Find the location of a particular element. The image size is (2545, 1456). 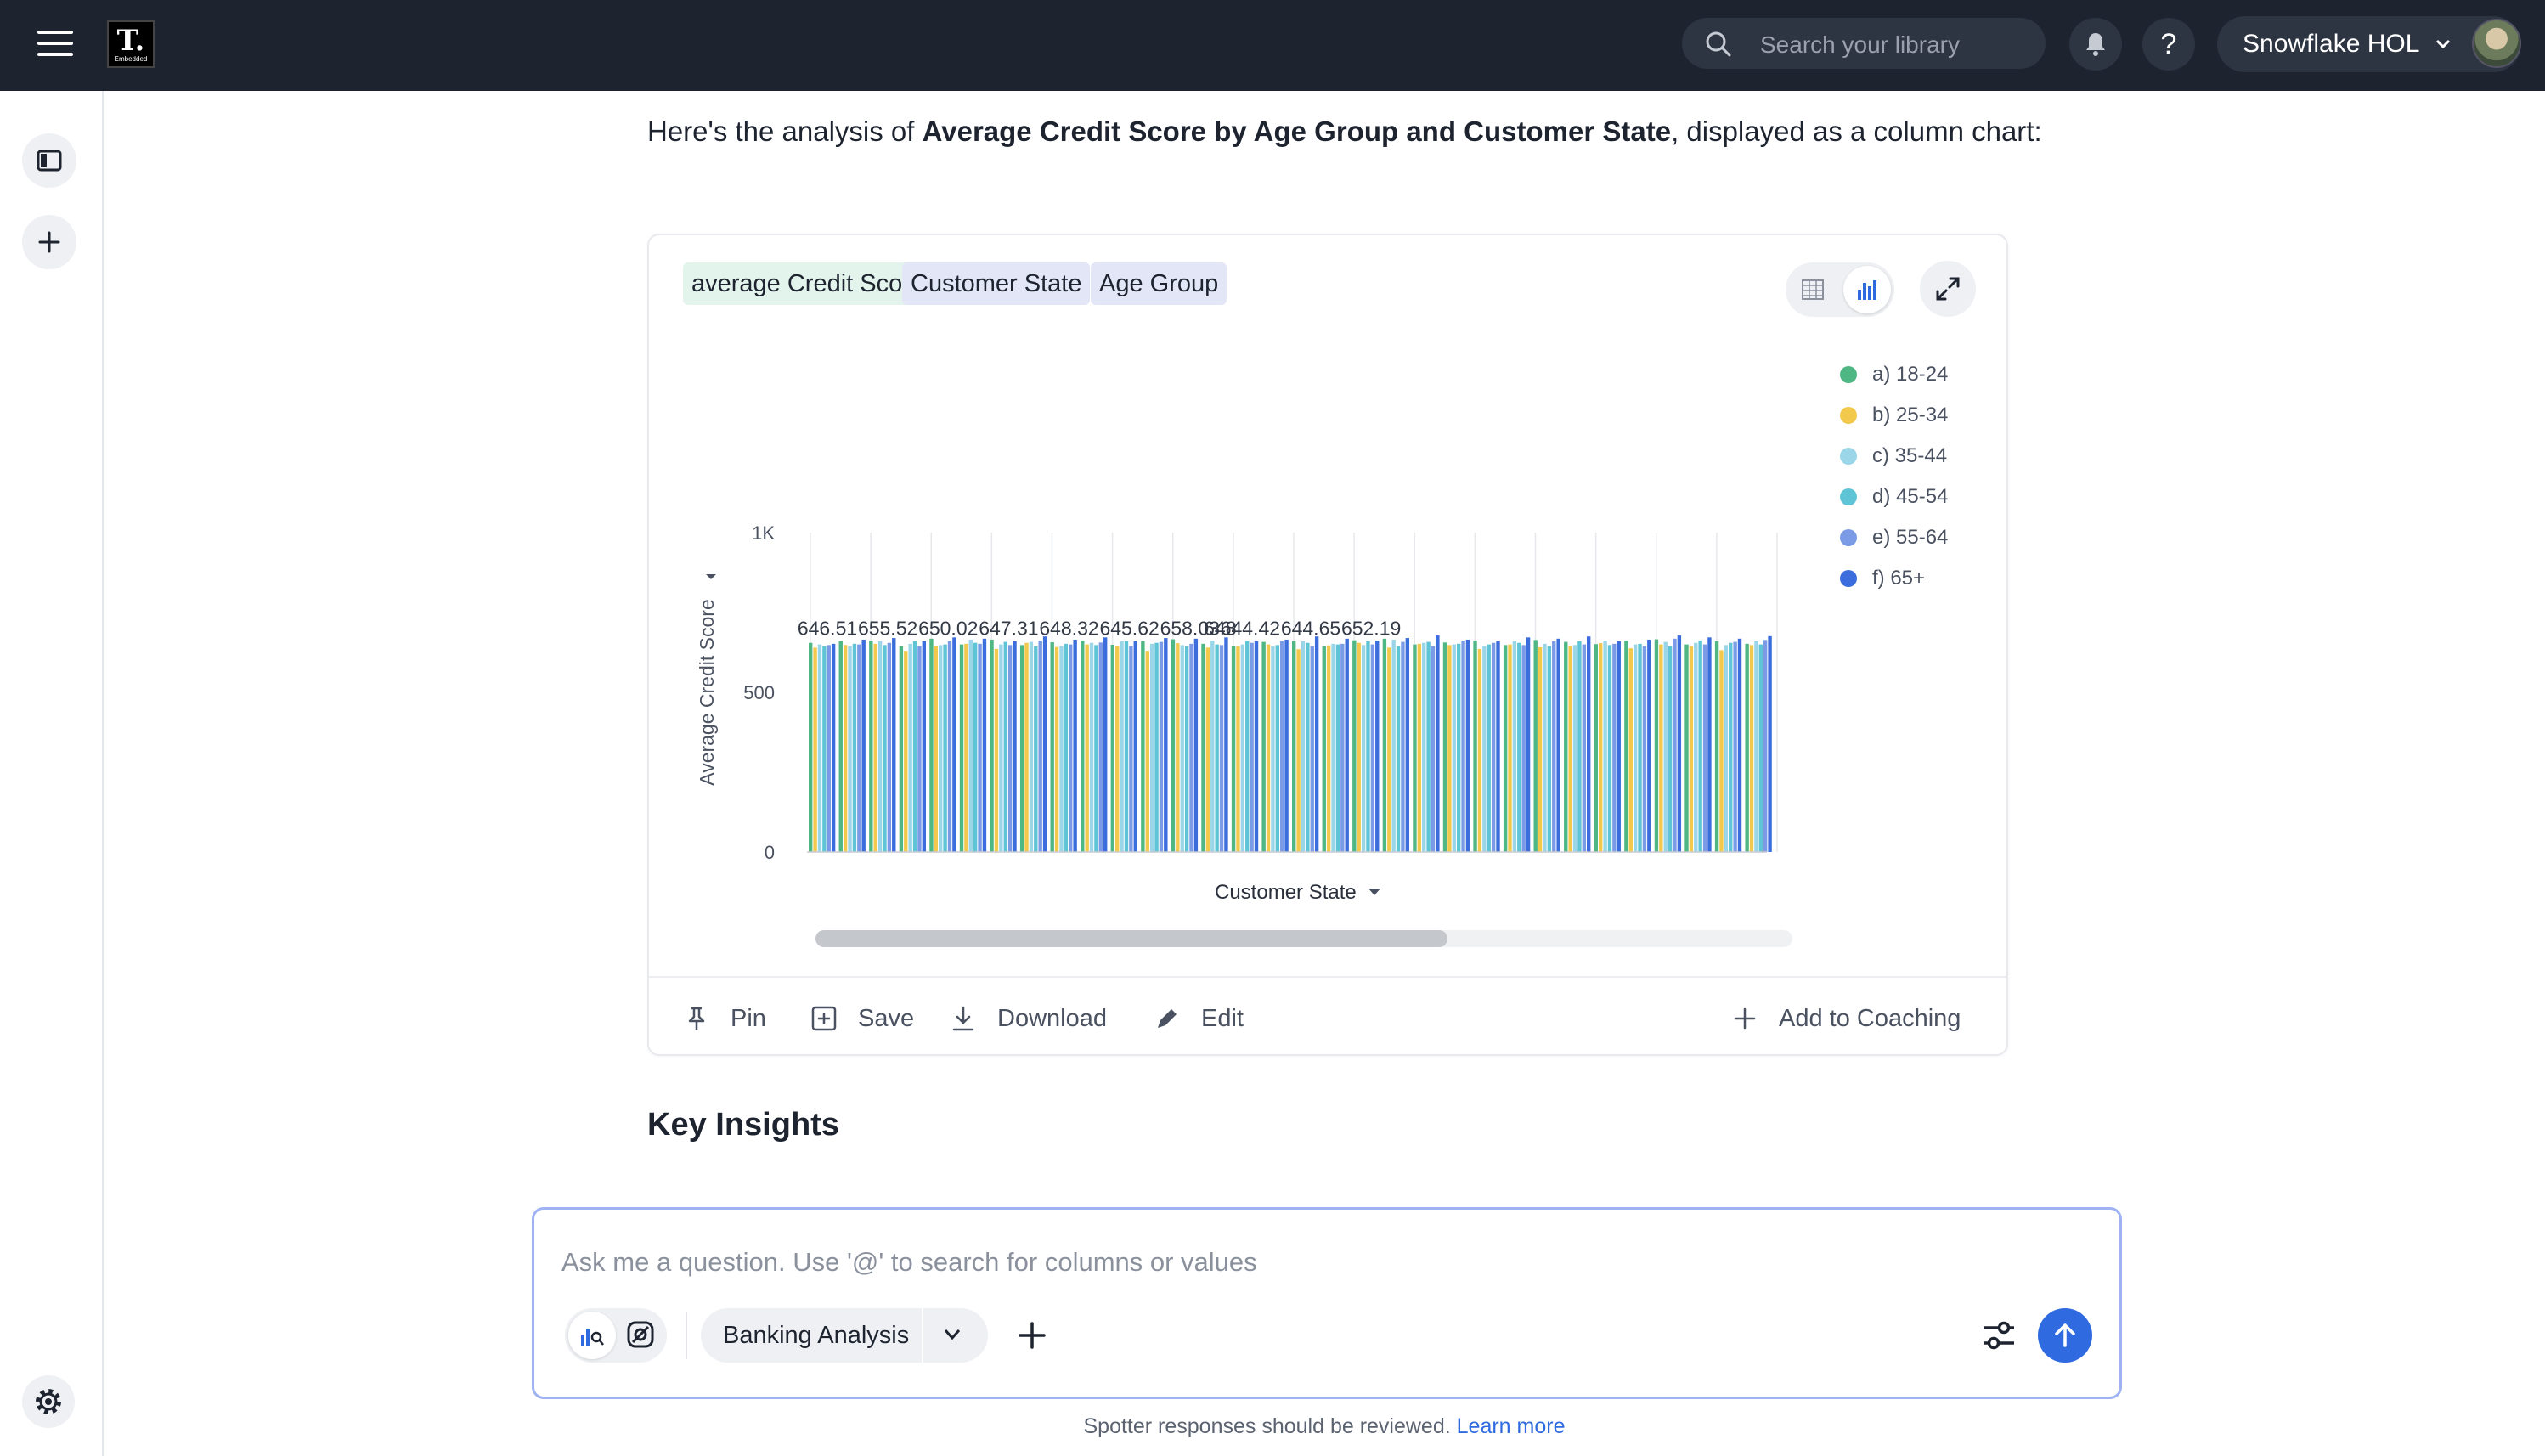

chip-customer-state: Customer State is located at coordinates (997, 283).